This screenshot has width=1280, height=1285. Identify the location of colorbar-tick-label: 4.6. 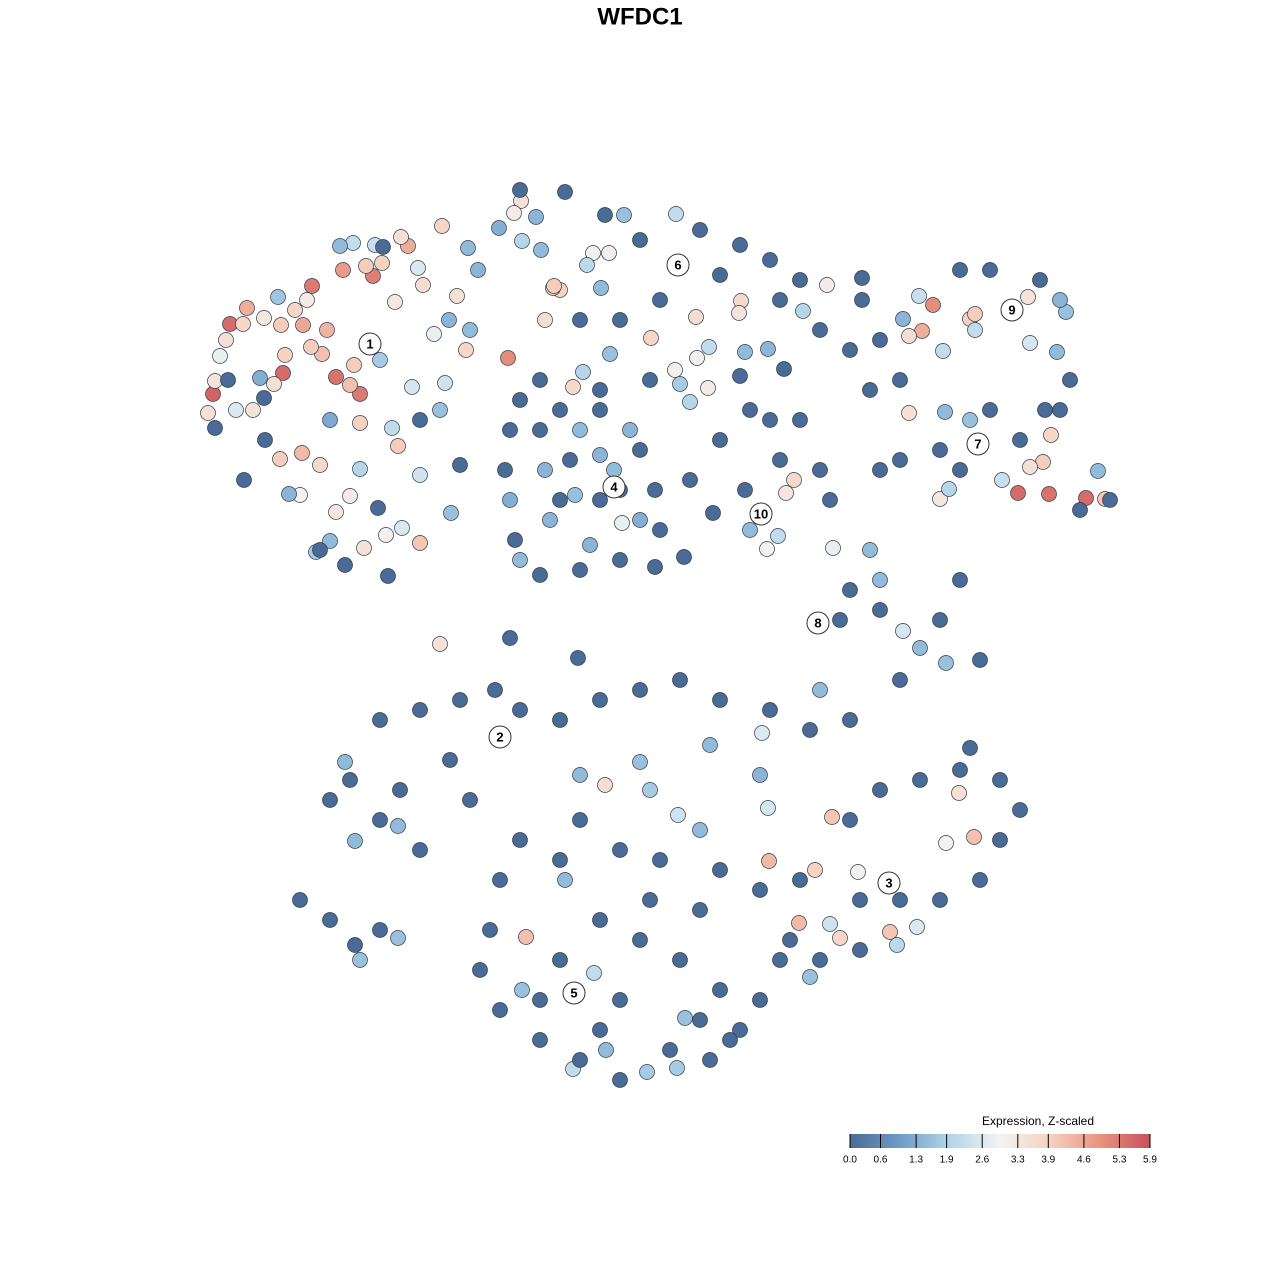
(1084, 1160).